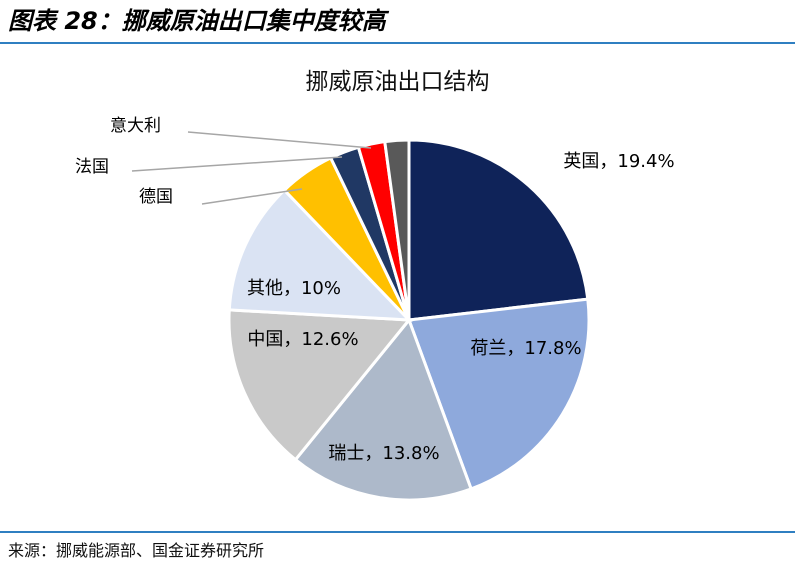  I want to click on pie-slice-unlabeled, so click(397, 229).